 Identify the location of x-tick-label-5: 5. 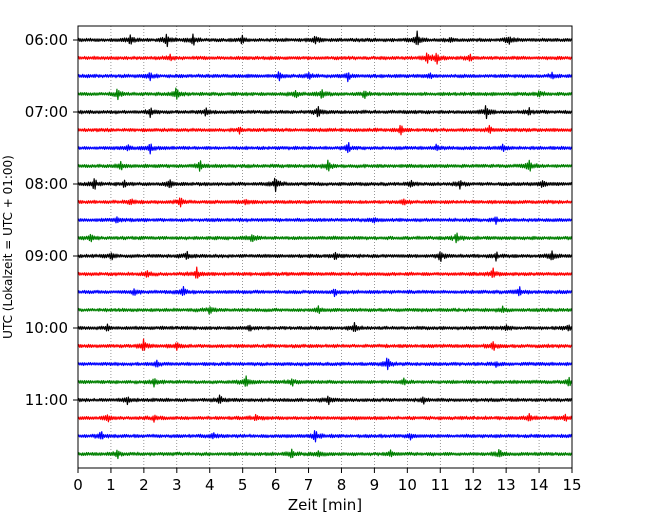
(243, 485).